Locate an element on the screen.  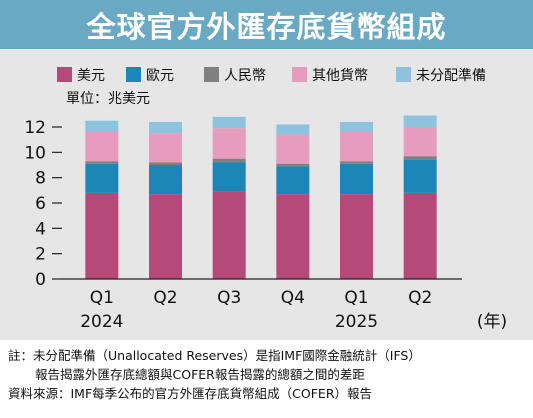
x-tick-label: Q4 is located at coordinates (293, 298).